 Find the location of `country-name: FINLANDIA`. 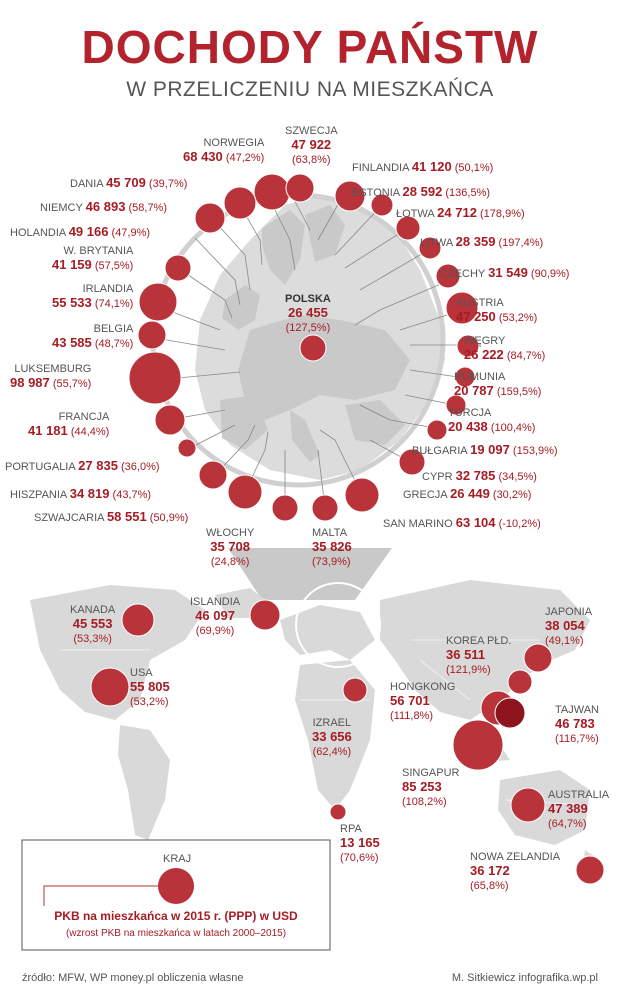

country-name: FINLANDIA is located at coordinates (380, 168).